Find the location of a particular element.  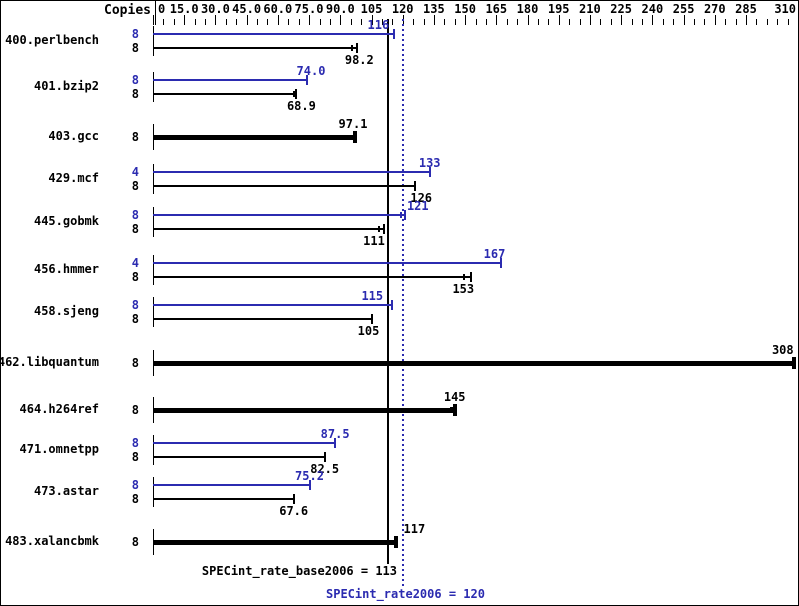

benchmark-label: 429.mcf is located at coordinates (73, 178).